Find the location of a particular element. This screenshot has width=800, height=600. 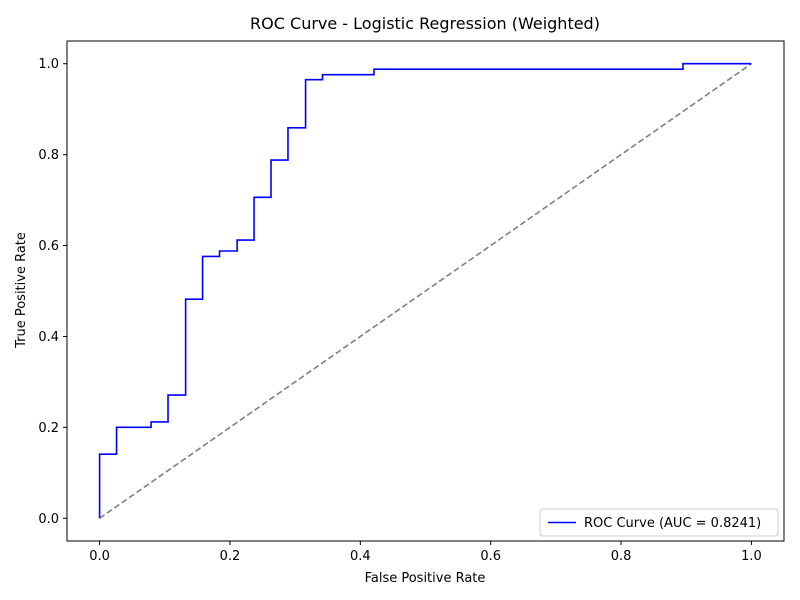

y-tick-label: 1.0 is located at coordinates (48, 64).